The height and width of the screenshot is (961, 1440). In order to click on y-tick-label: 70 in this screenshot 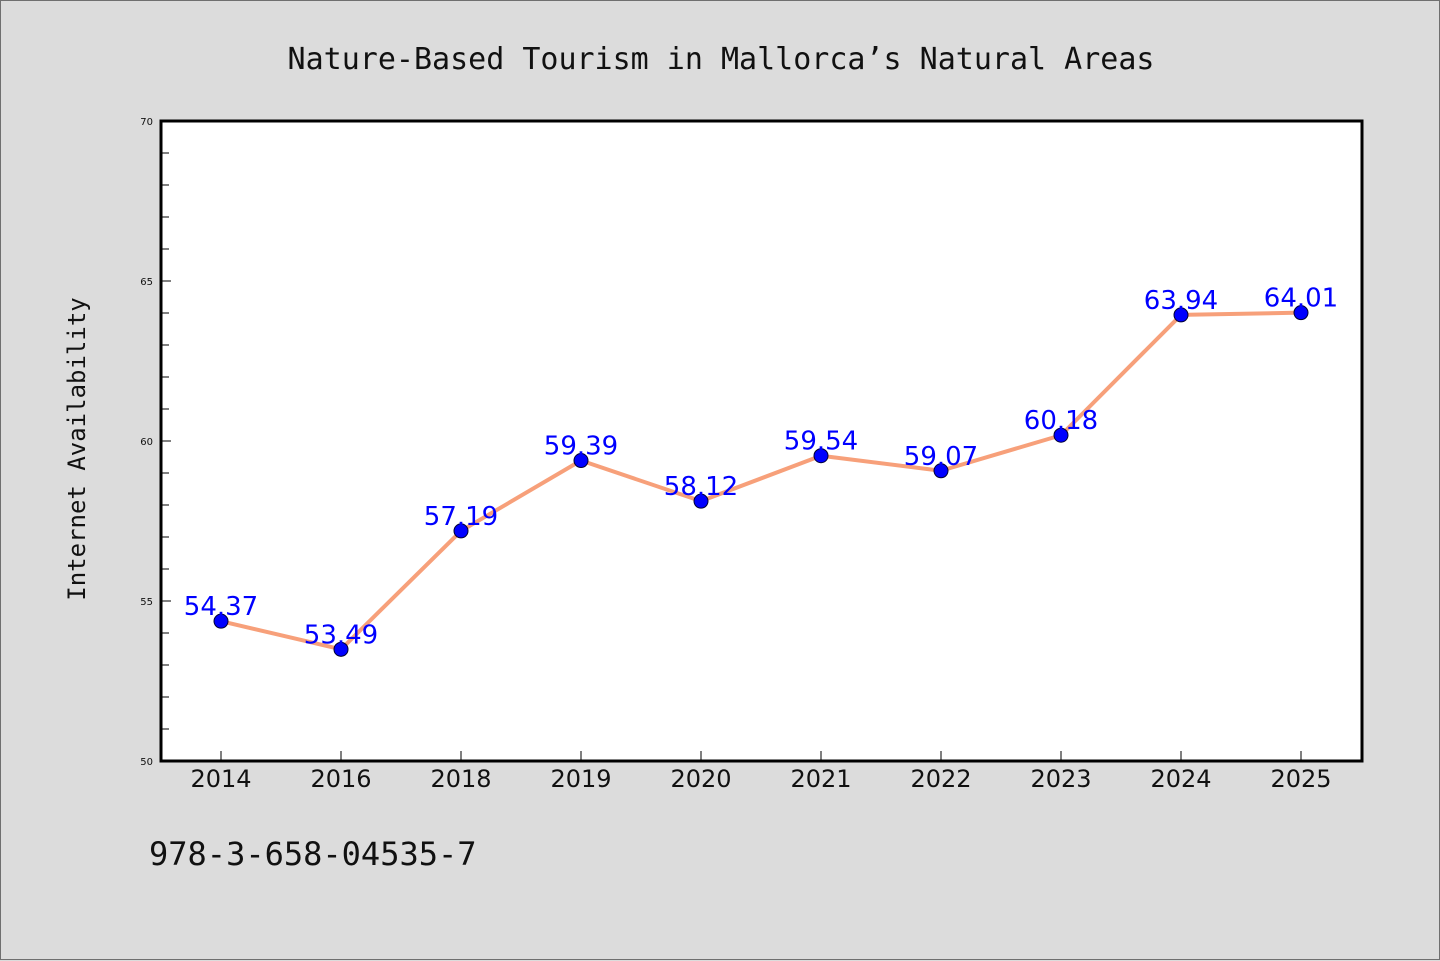, I will do `click(146, 122)`.